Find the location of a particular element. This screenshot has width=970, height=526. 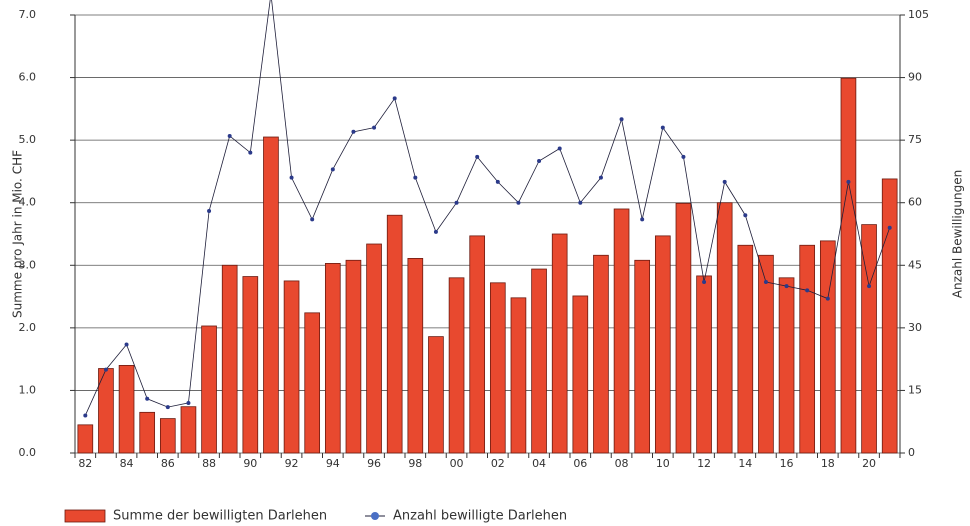

x-tick-label: 98 is located at coordinates (415, 463).